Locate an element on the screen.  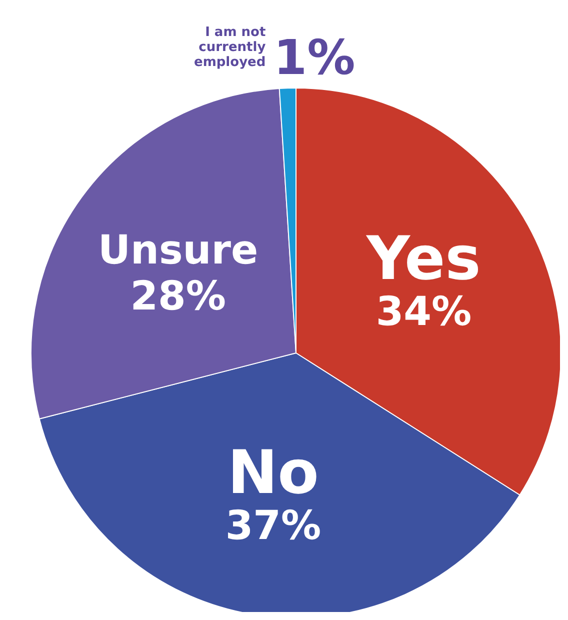
data-label: 1% is located at coordinates (315, 58).